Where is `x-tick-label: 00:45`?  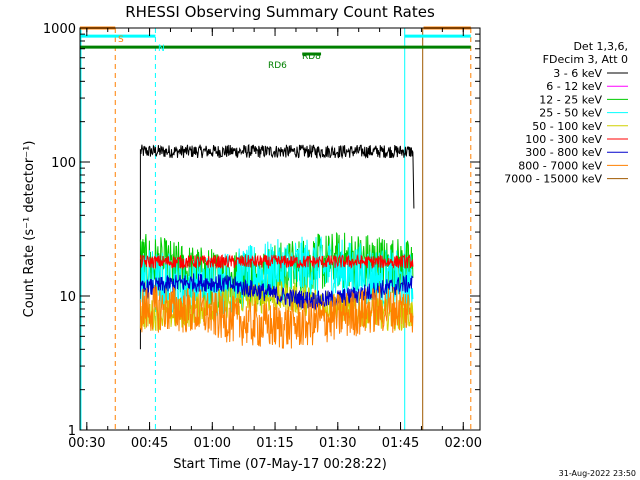 x-tick-label: 00:45 is located at coordinates (149, 443).